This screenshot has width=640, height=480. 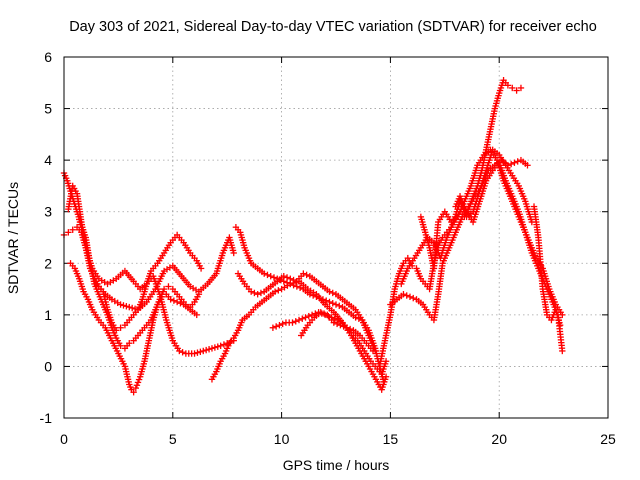 I want to click on x-tick-label: 15, so click(x=391, y=439).